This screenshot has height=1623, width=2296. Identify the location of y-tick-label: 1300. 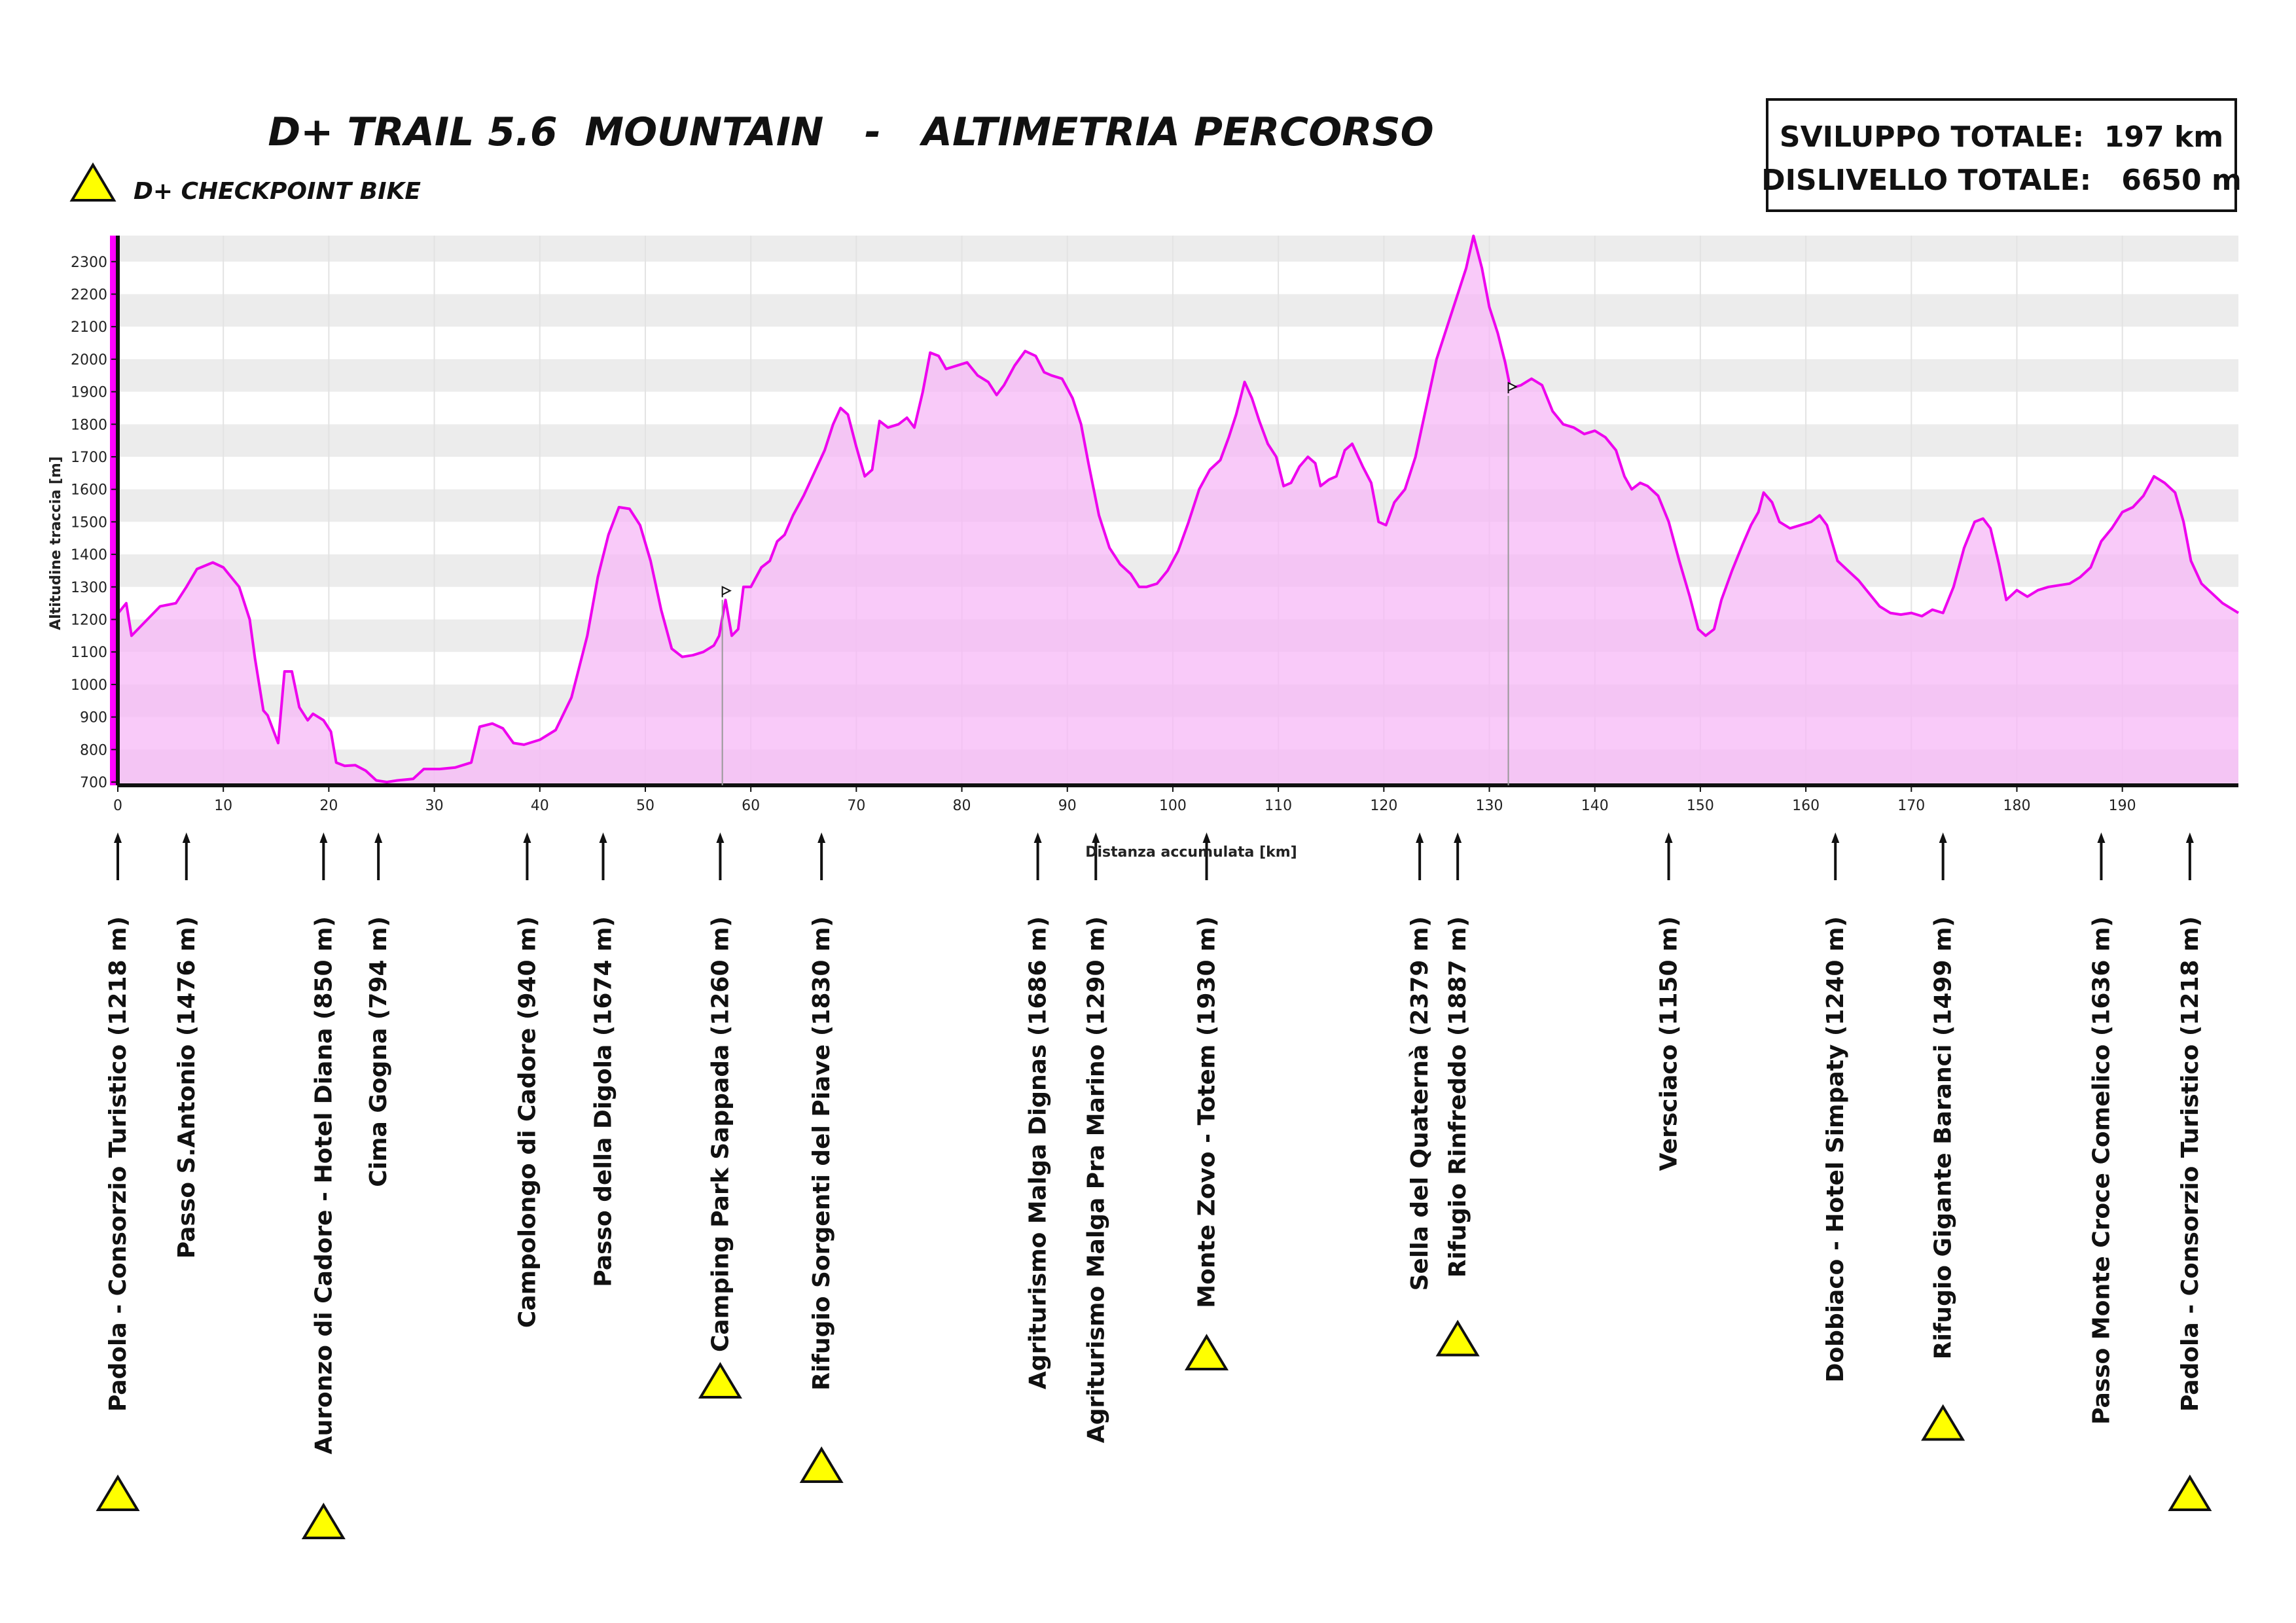
(89, 588).